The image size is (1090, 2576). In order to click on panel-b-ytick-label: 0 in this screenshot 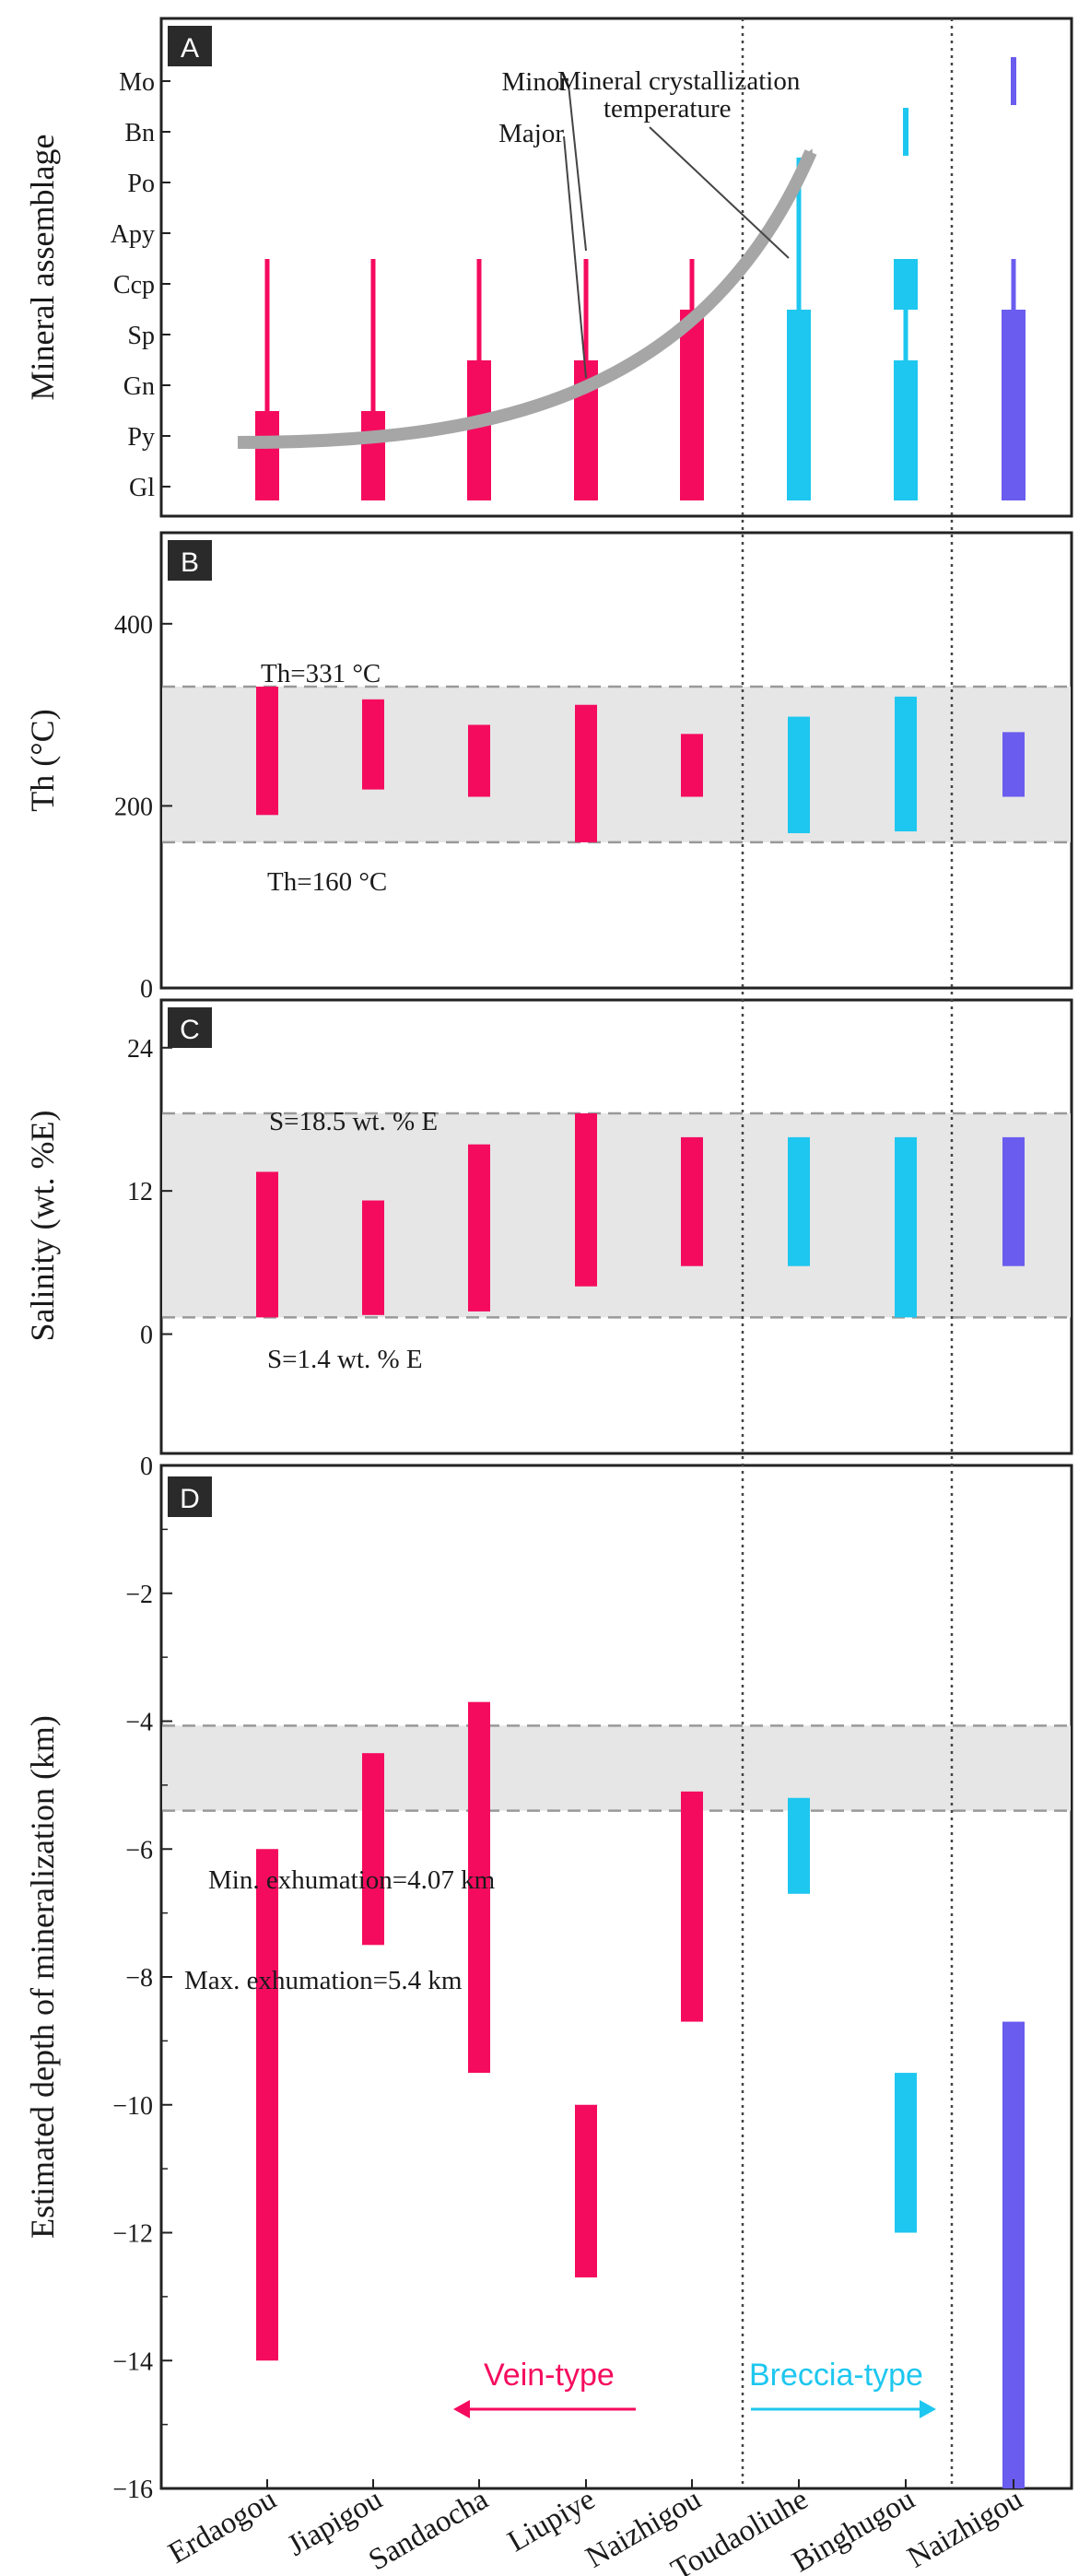, I will do `click(146, 989)`.